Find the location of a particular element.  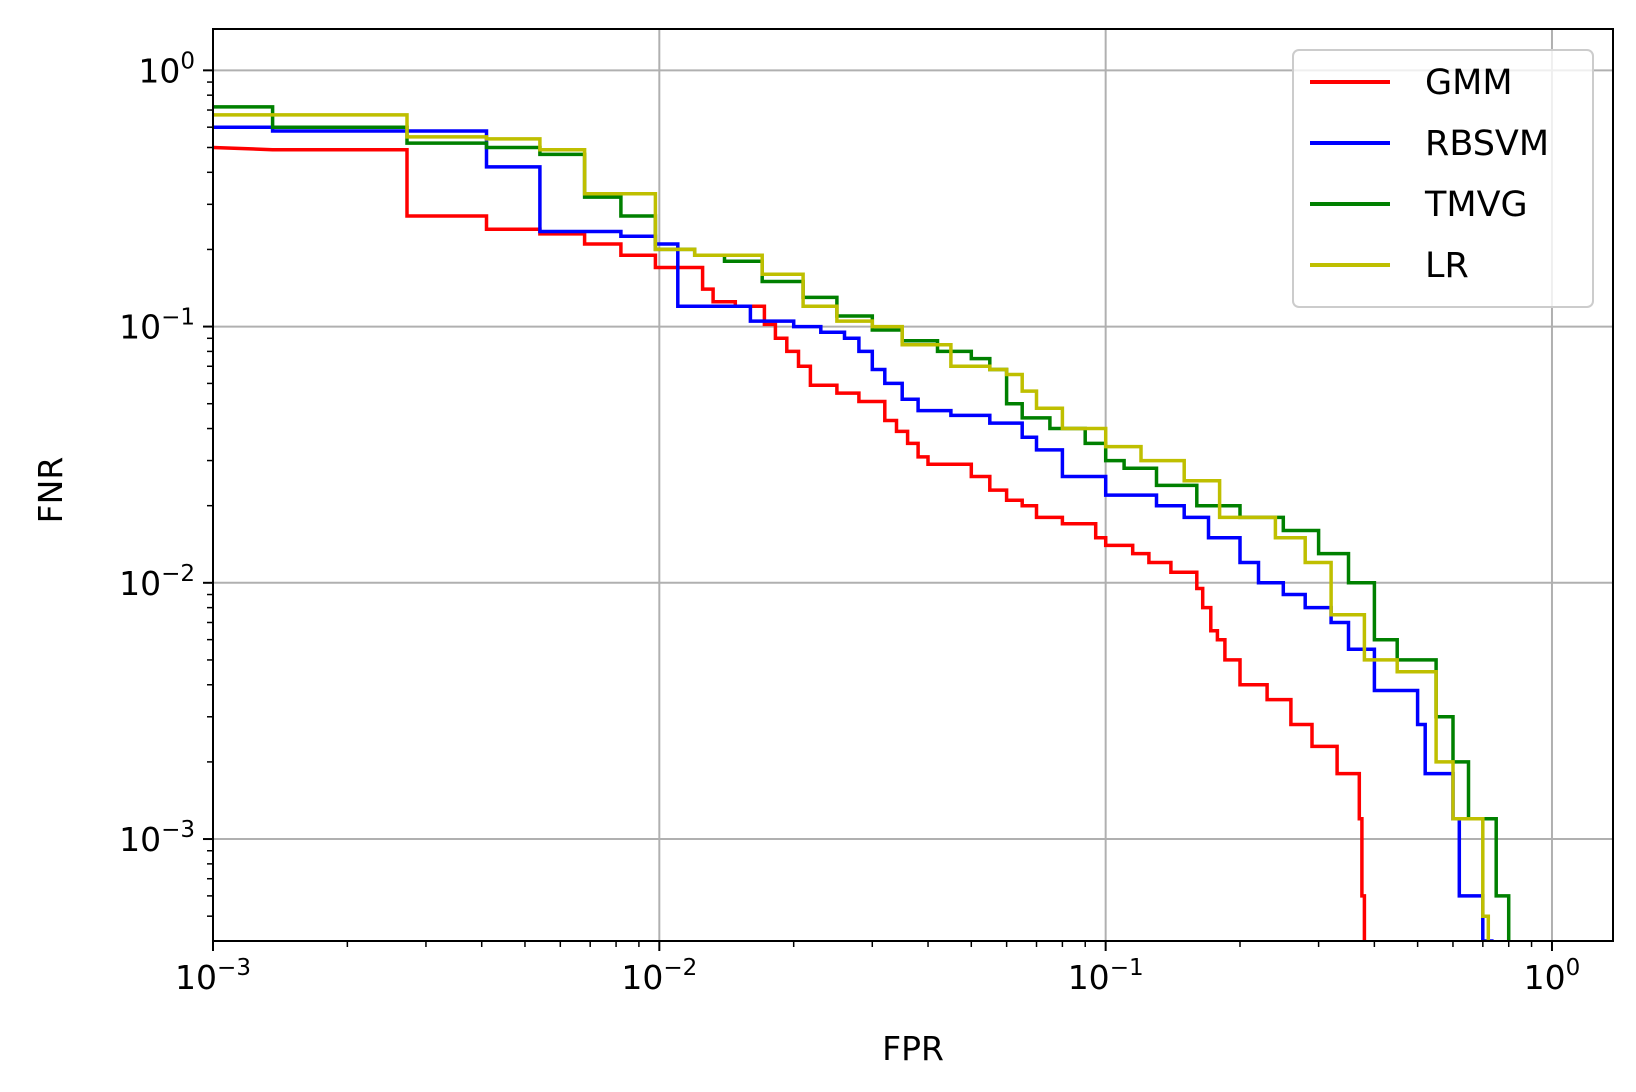

x-tick-label: 10⁰ is located at coordinates (1552, 976).